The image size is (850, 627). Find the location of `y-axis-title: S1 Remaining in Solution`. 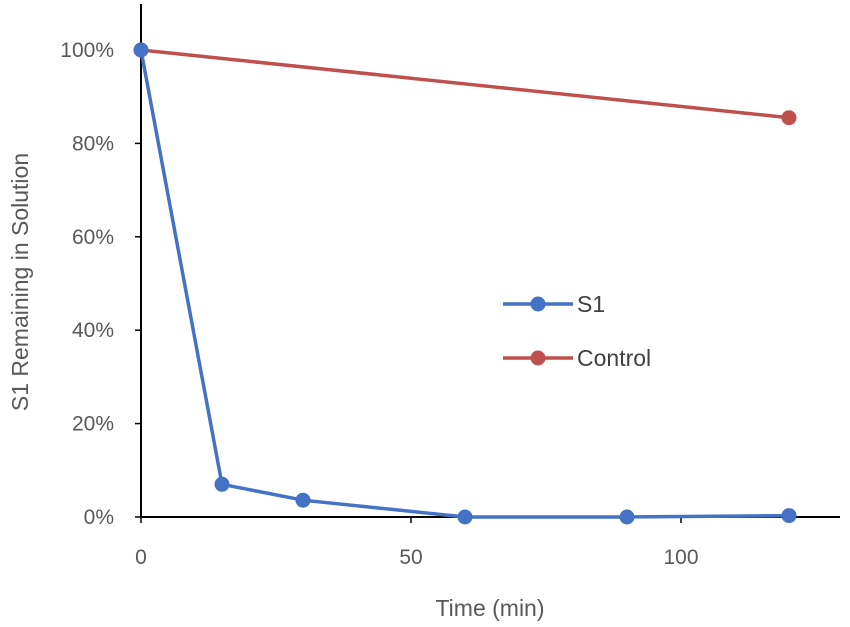

y-axis-title: S1 Remaining in Solution is located at coordinates (20, 282).